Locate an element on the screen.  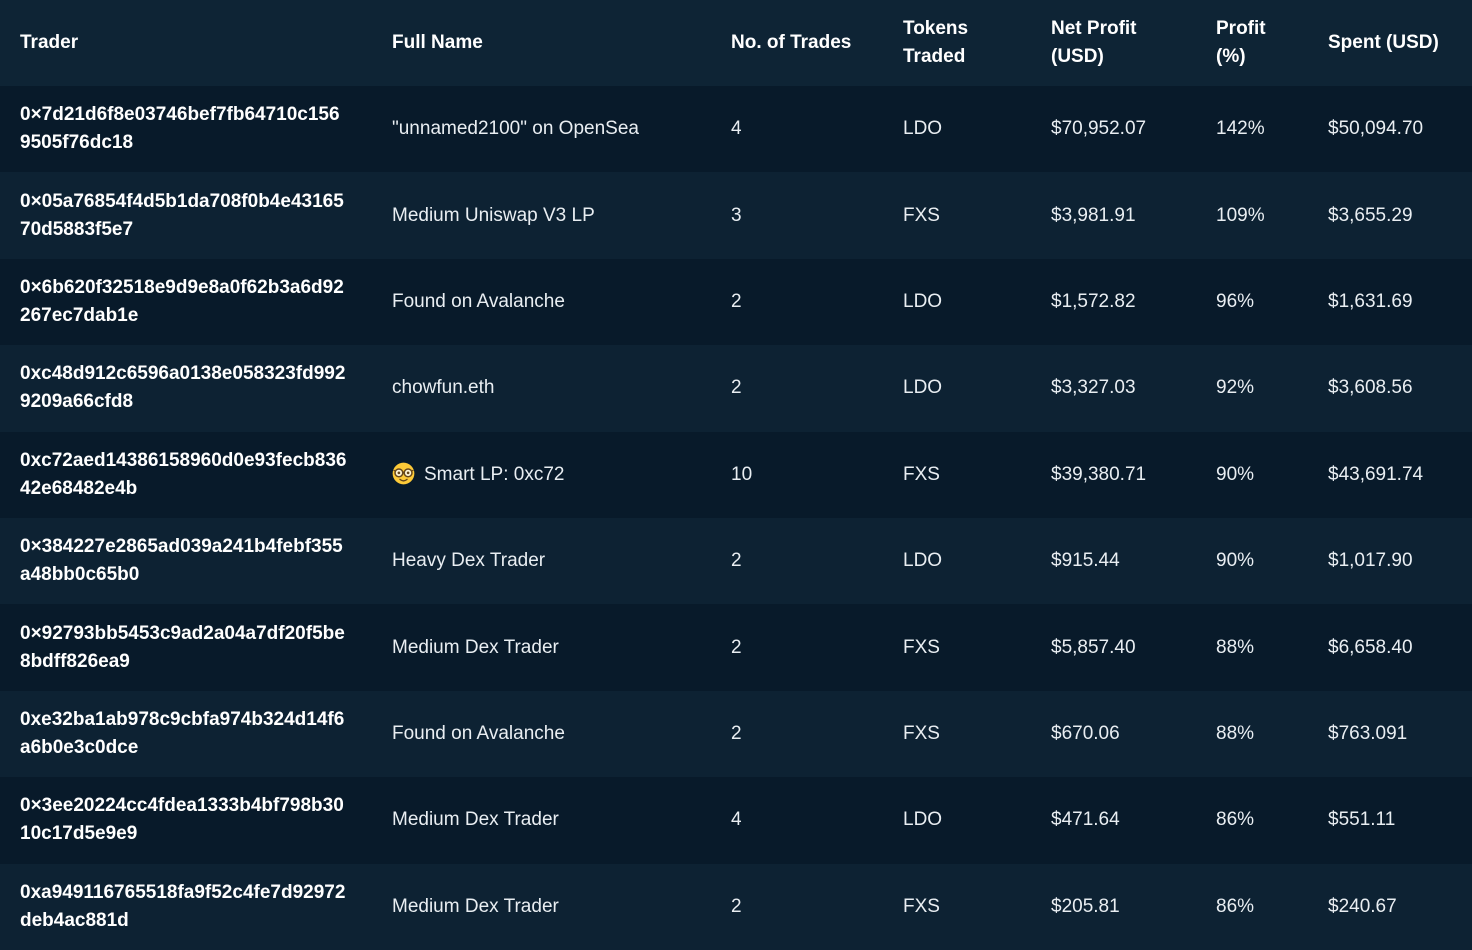
column-header-label: Full Name is located at coordinates (437, 43).